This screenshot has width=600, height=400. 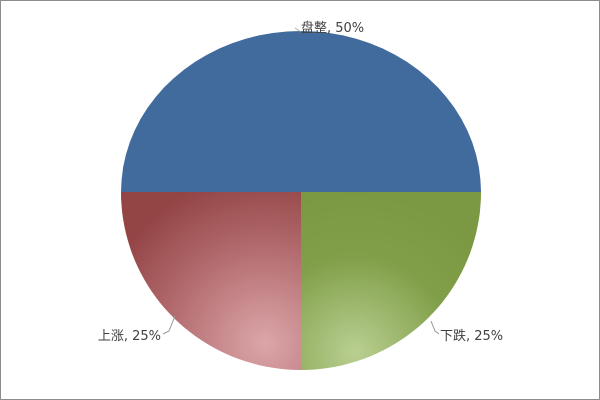 I want to click on data-label-pan-zheng: 盘整, 50%, so click(x=332, y=28).